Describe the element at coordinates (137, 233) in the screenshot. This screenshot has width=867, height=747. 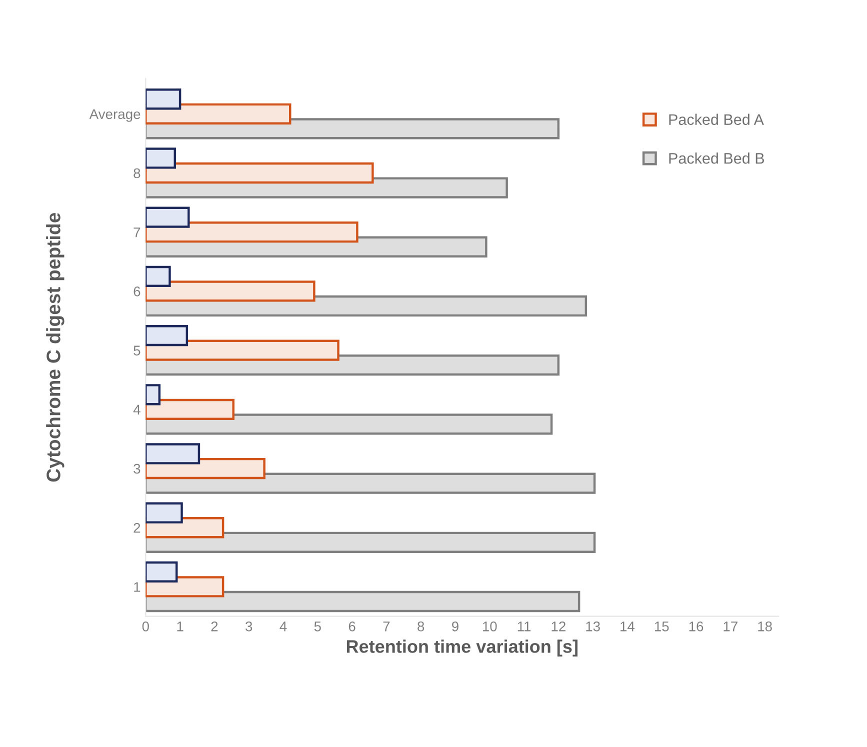
I see `y-tick-label: 7` at that location.